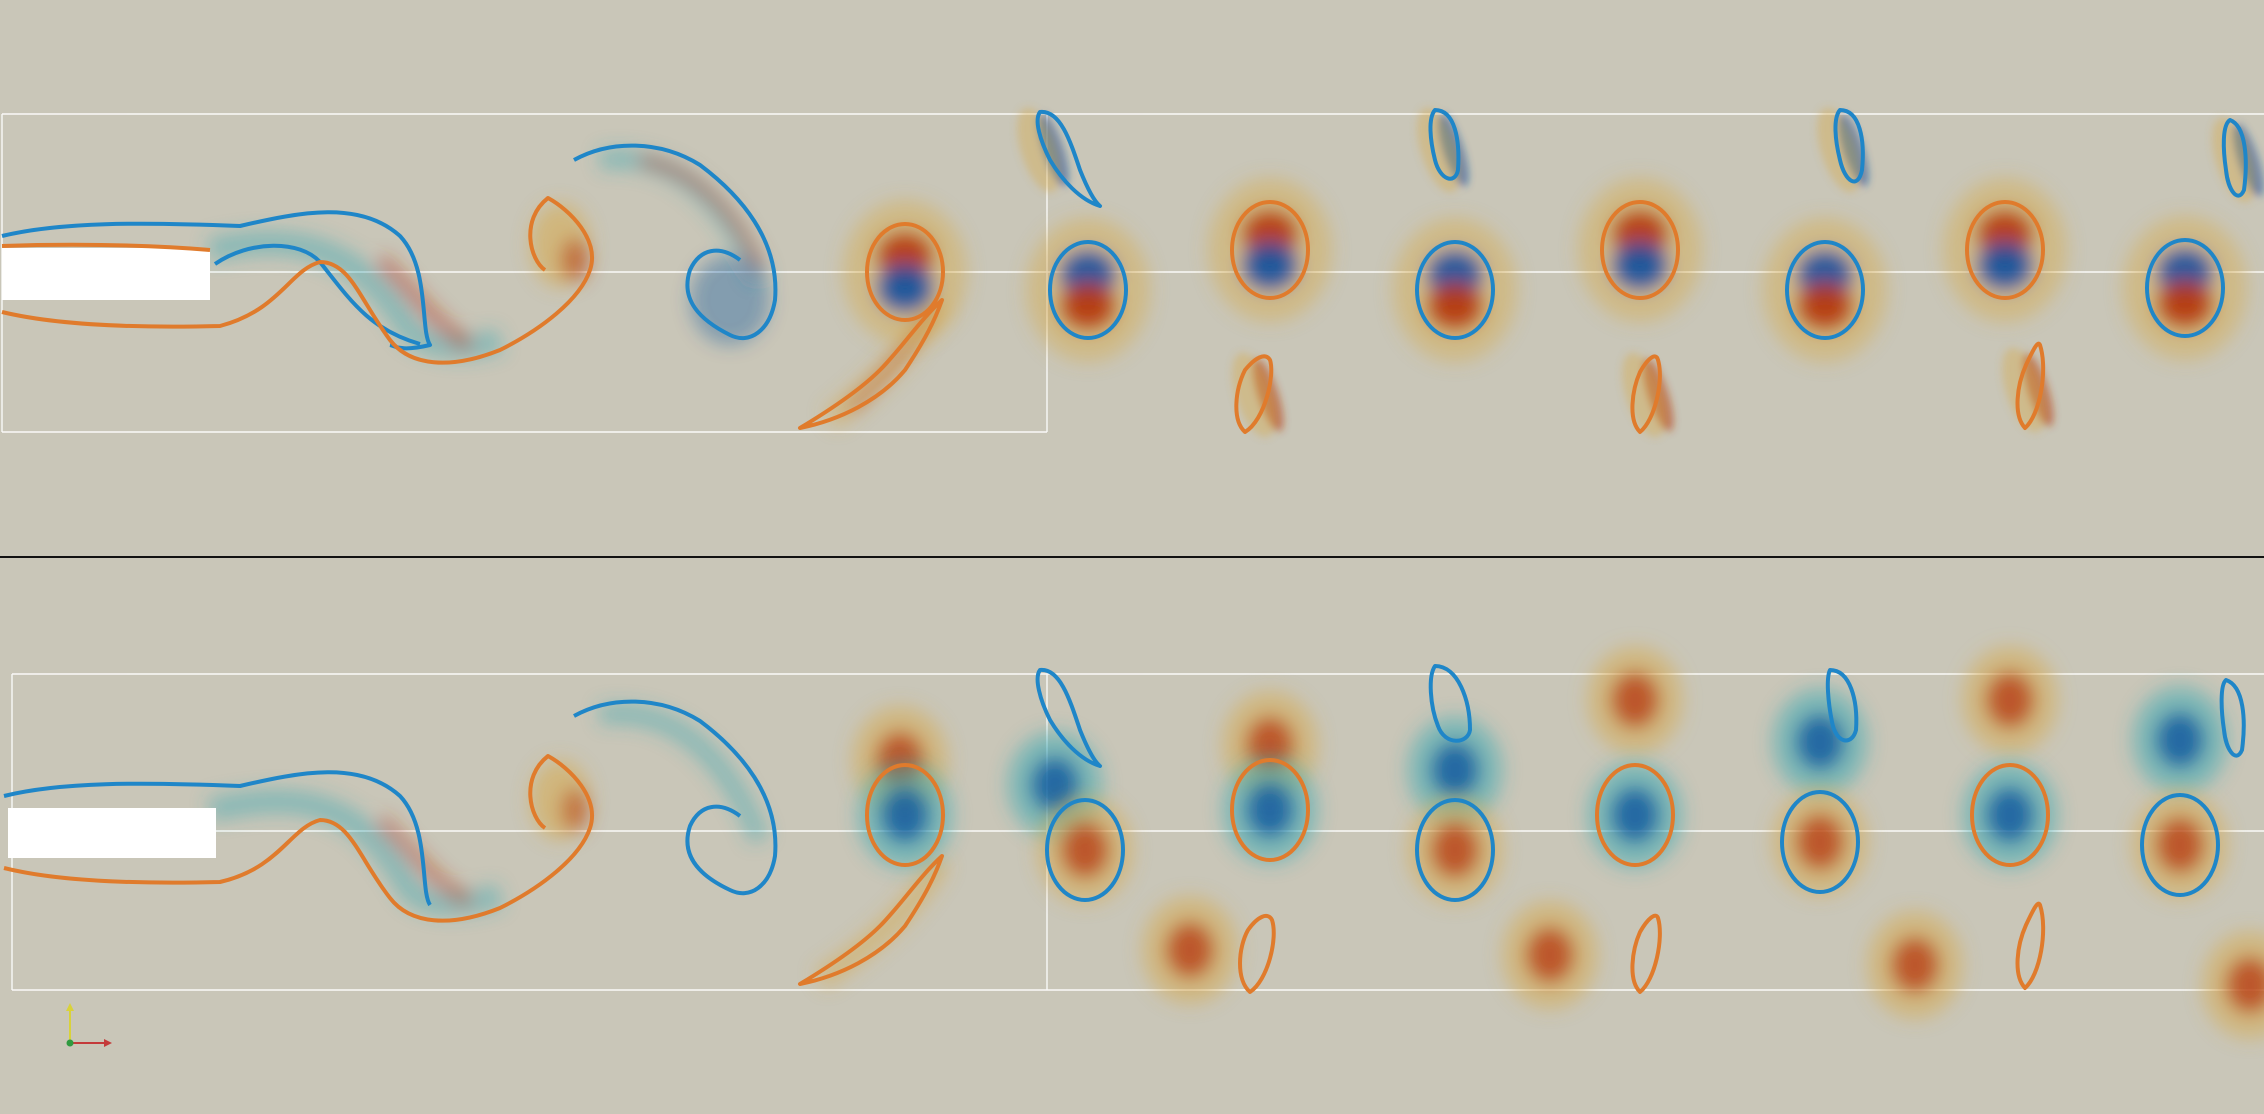 The height and width of the screenshot is (1114, 2264). Describe the element at coordinates (112, 833) in the screenshot. I see `bluff-body-bottom` at that location.